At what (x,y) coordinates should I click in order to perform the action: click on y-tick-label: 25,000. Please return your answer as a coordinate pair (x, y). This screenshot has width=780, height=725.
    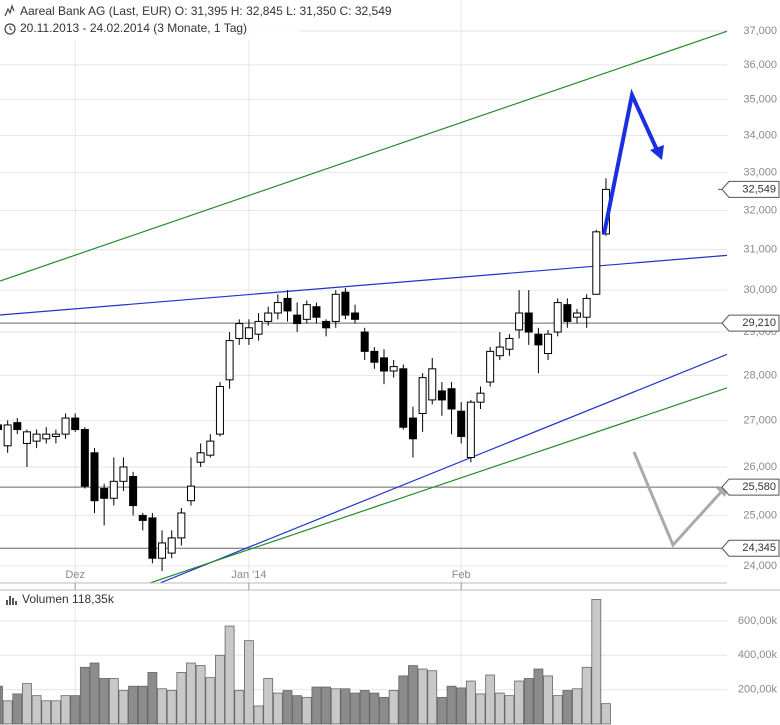
    Looking at the image, I should click on (760, 515).